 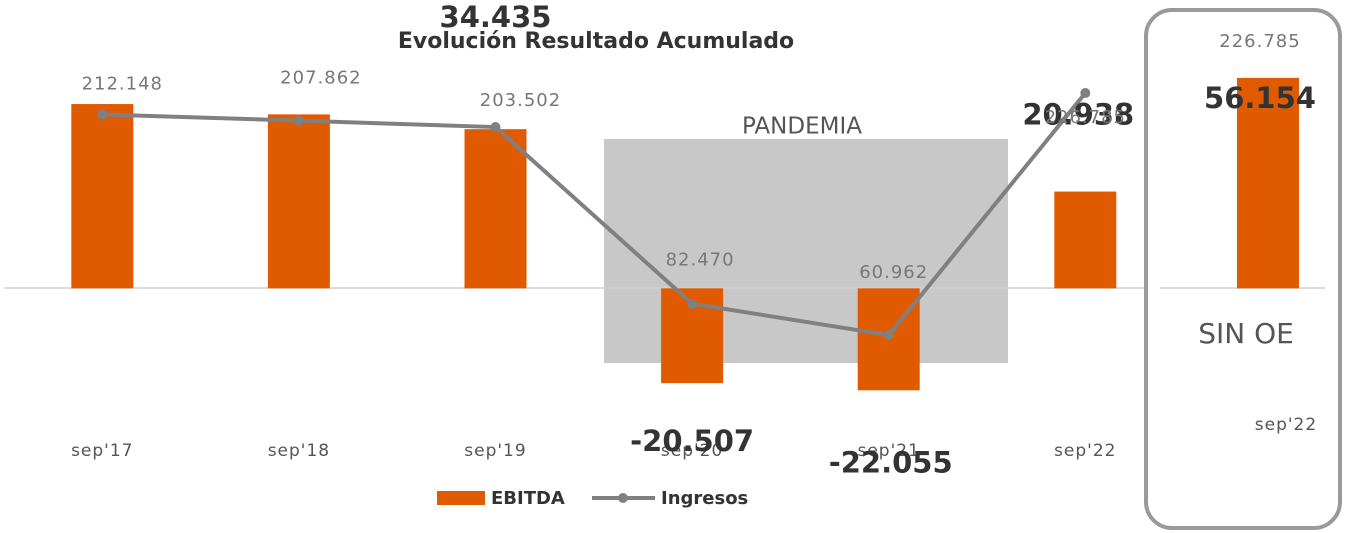 What do you see at coordinates (802, 127) in the screenshot?
I see `annotation: PANDEMIA` at bounding box center [802, 127].